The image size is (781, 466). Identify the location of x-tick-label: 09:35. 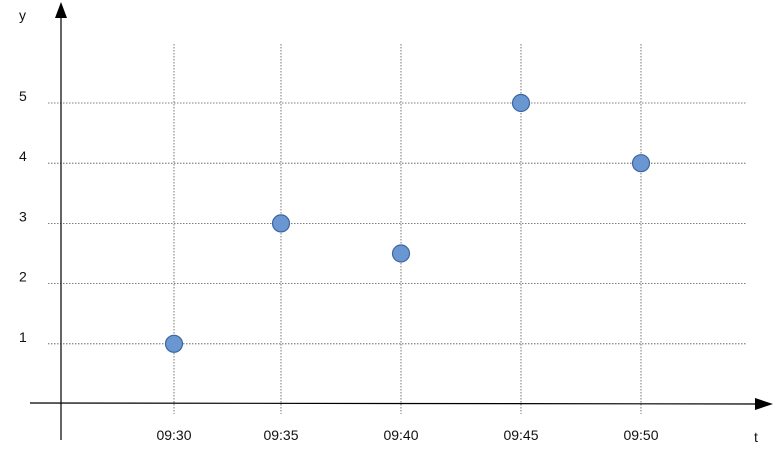
(280, 435).